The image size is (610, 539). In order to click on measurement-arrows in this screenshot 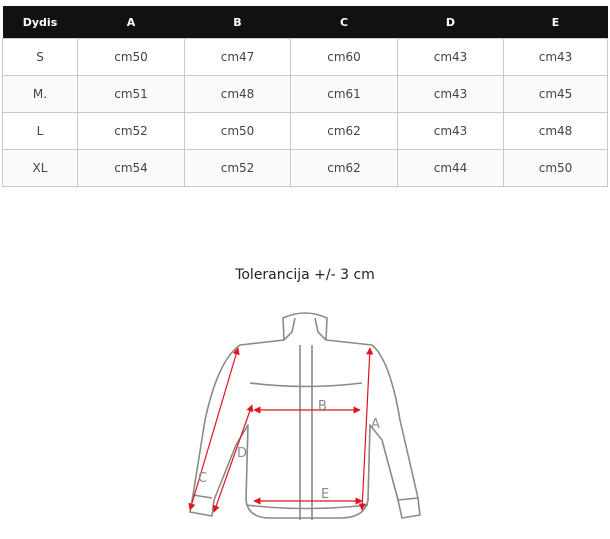, I will do `click(281, 430)`.